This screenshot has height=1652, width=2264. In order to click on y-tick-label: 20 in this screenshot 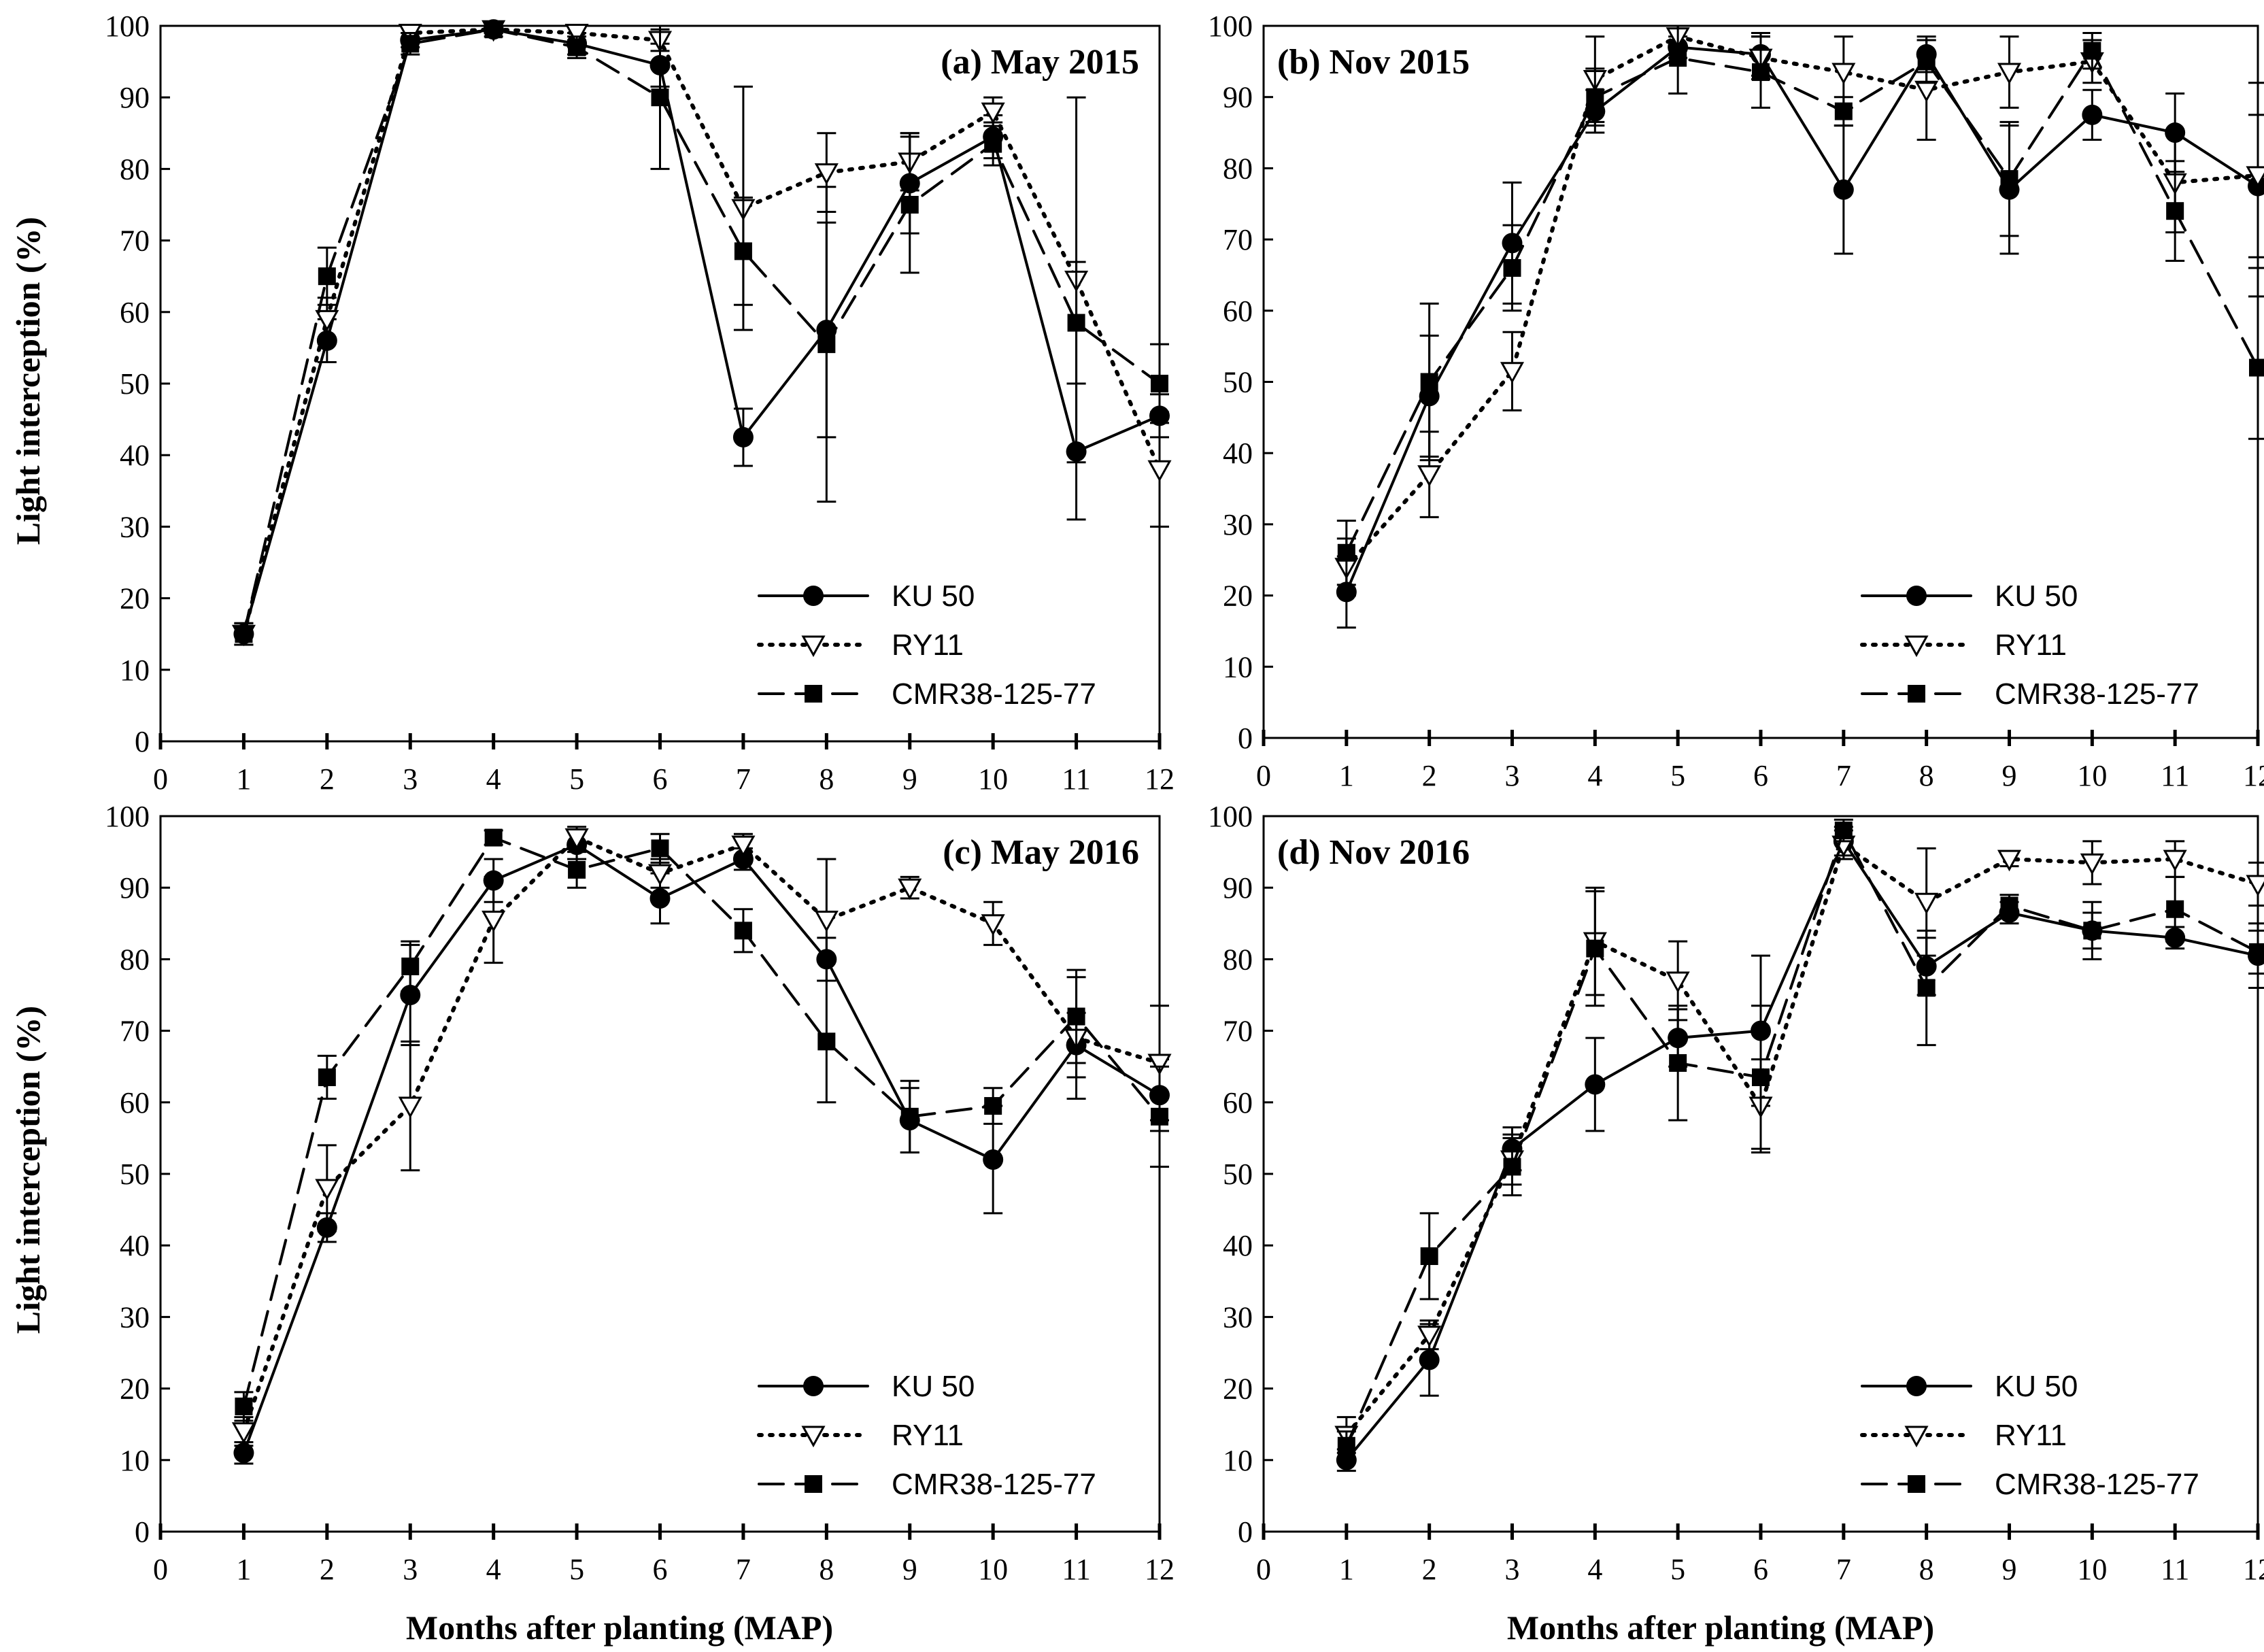, I will do `click(135, 599)`.